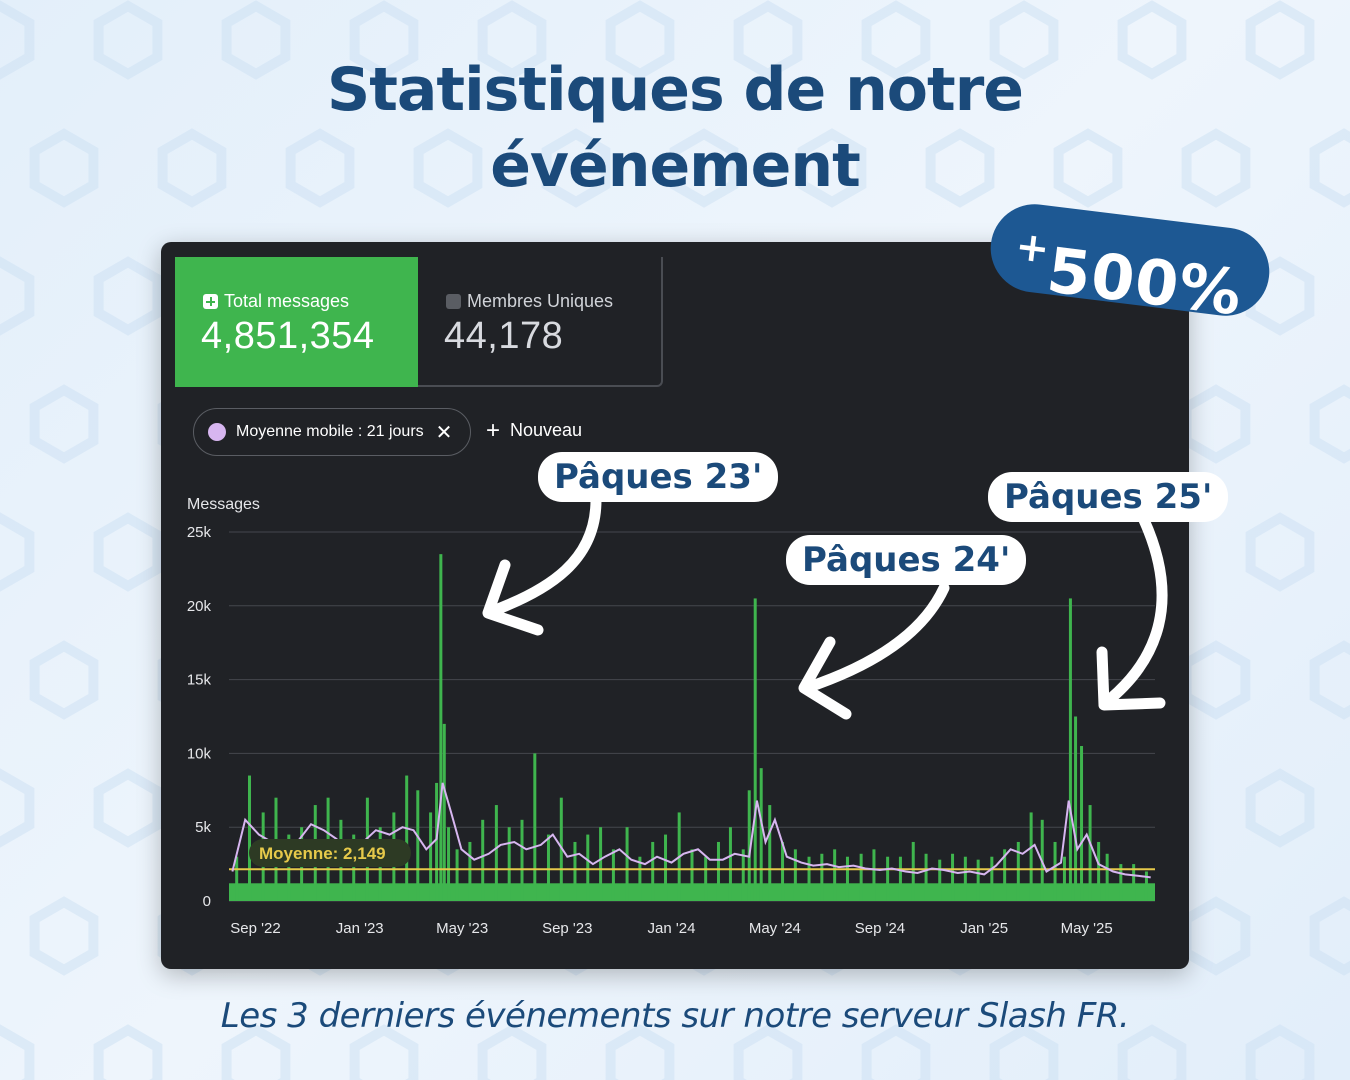  What do you see at coordinates (207, 901) in the screenshot?
I see `y-tick-label: 0` at bounding box center [207, 901].